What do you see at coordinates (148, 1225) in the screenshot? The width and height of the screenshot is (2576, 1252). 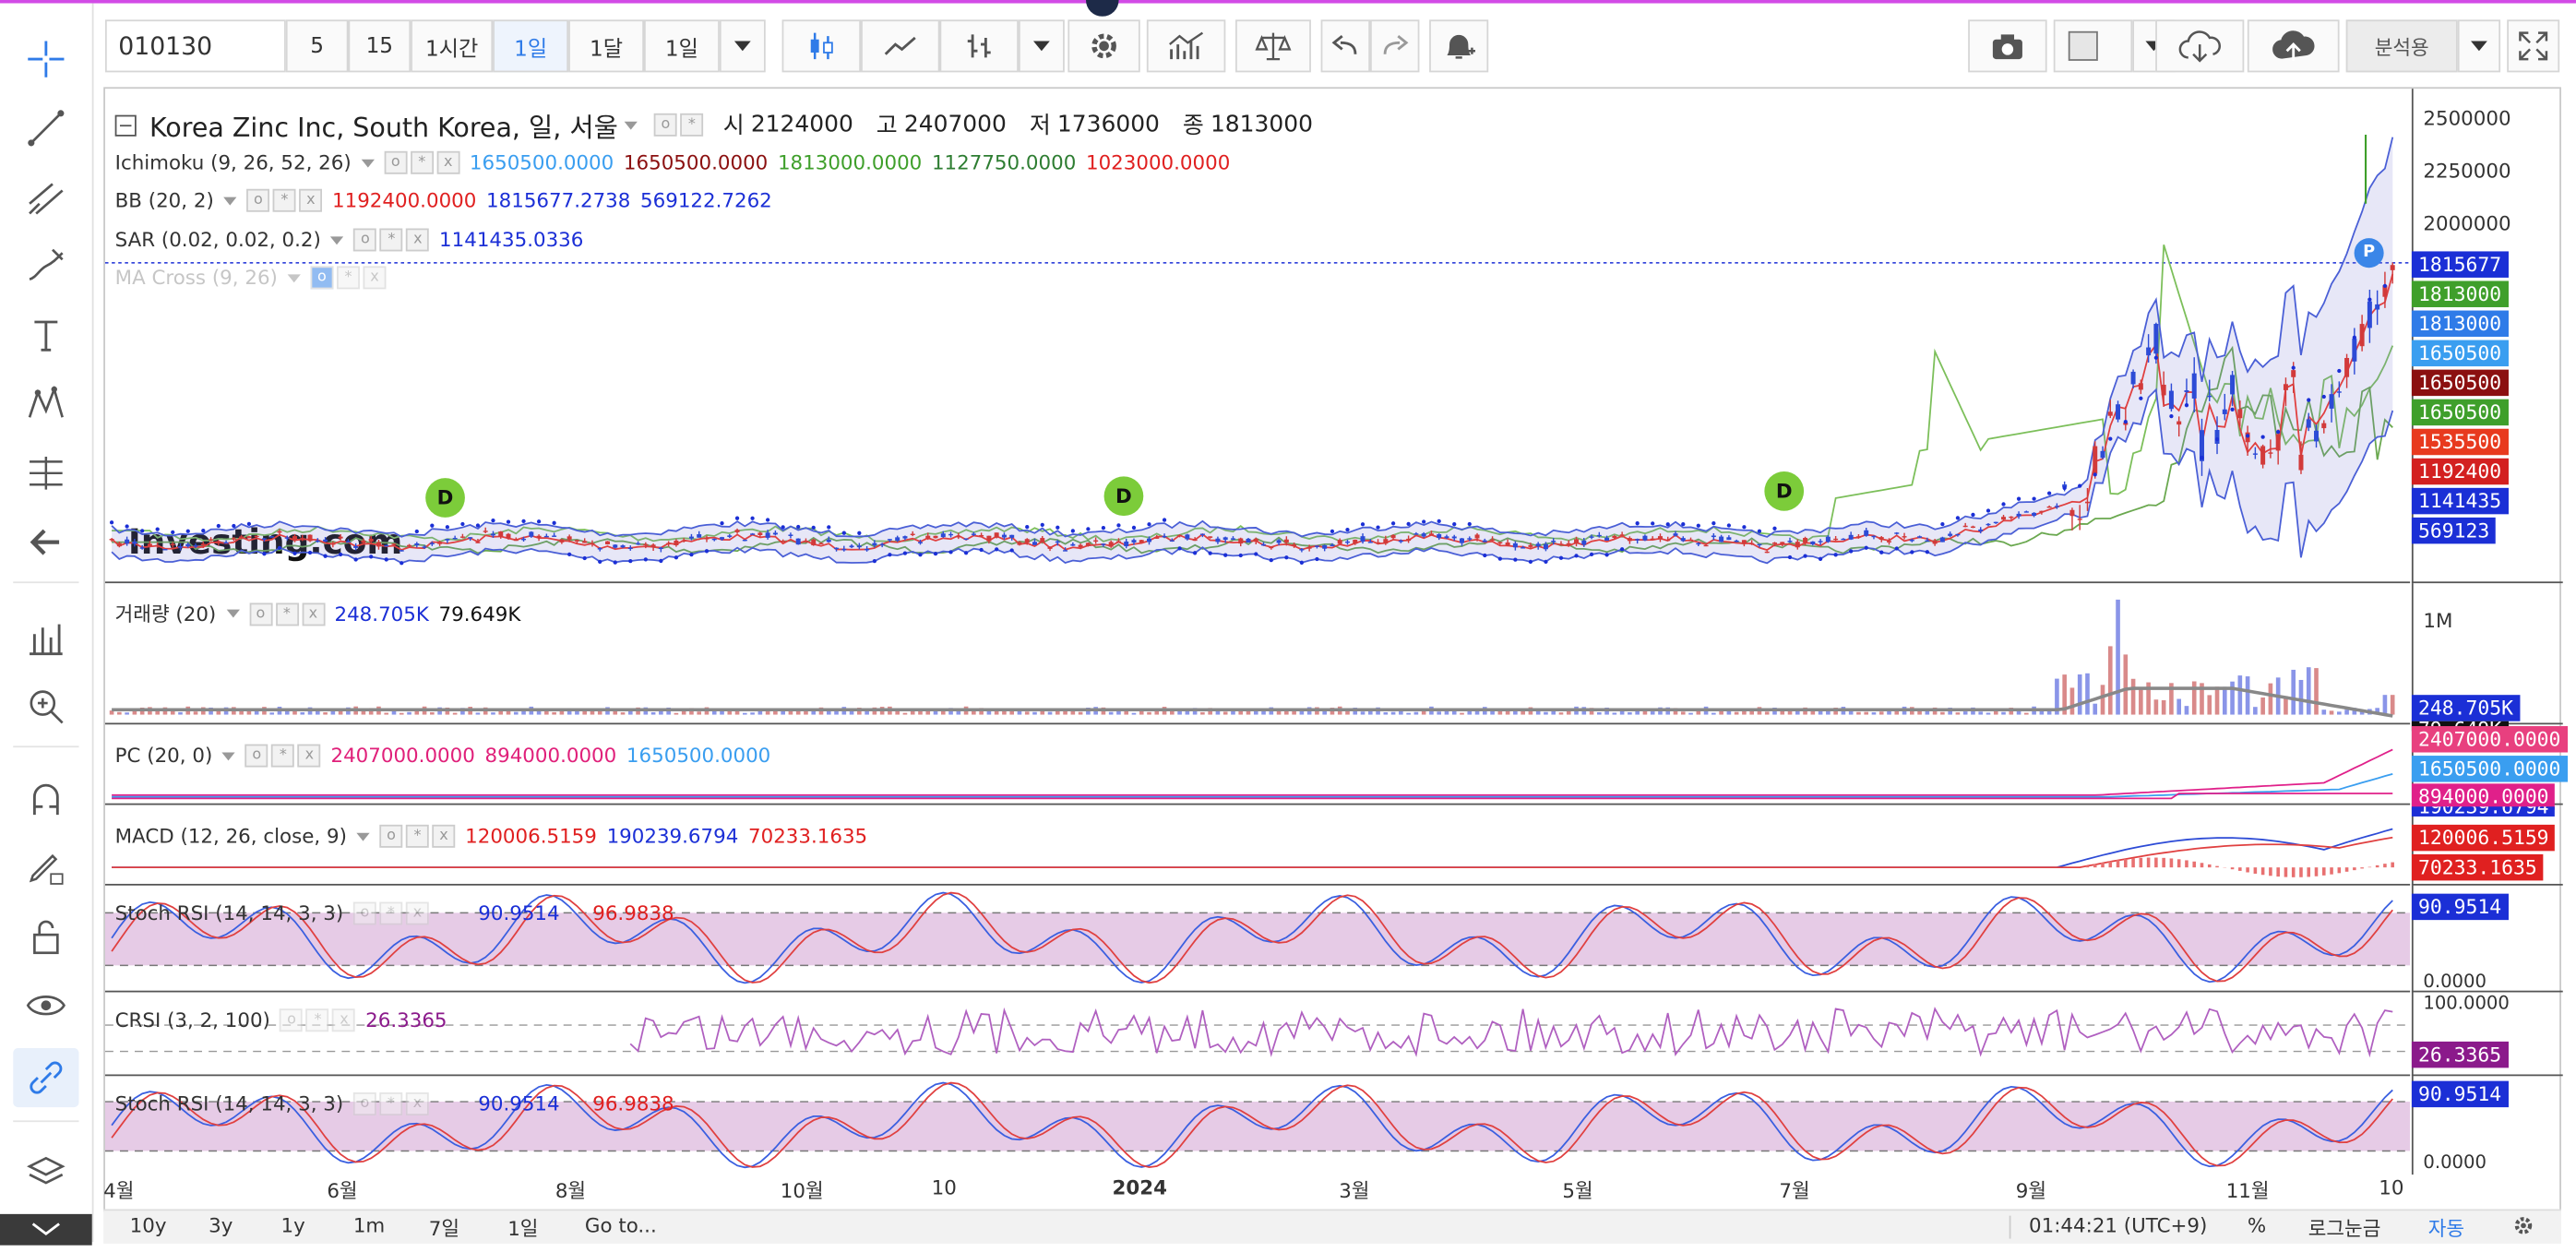 I see `range-10y: 10y` at bounding box center [148, 1225].